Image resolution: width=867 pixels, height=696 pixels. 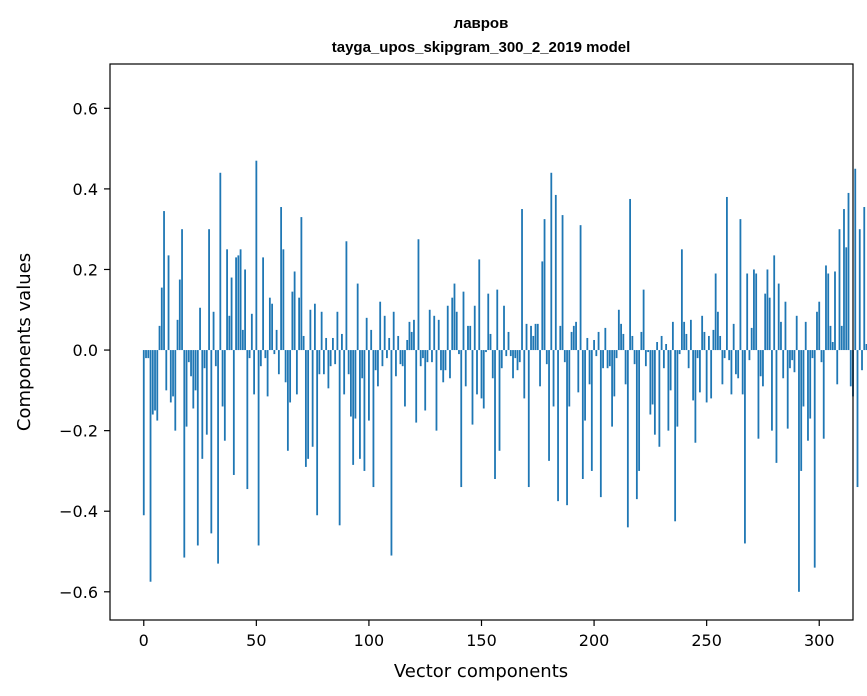 What do you see at coordinates (481, 640) in the screenshot?
I see `x-tick-label: 150` at bounding box center [481, 640].